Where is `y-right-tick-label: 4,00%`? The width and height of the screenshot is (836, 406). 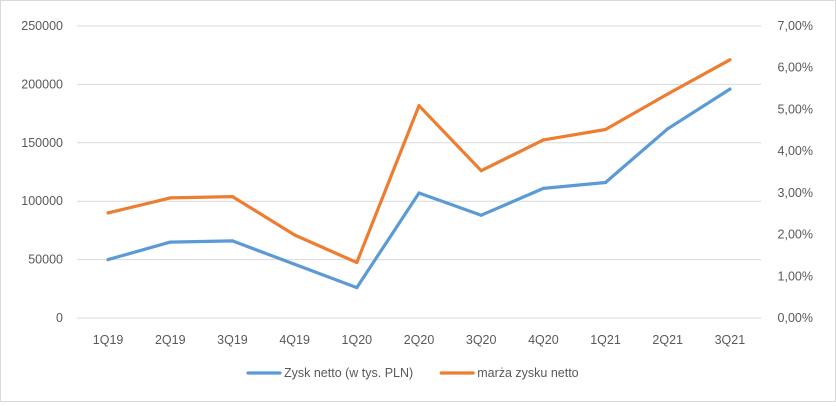
y-right-tick-label: 4,00% is located at coordinates (795, 151).